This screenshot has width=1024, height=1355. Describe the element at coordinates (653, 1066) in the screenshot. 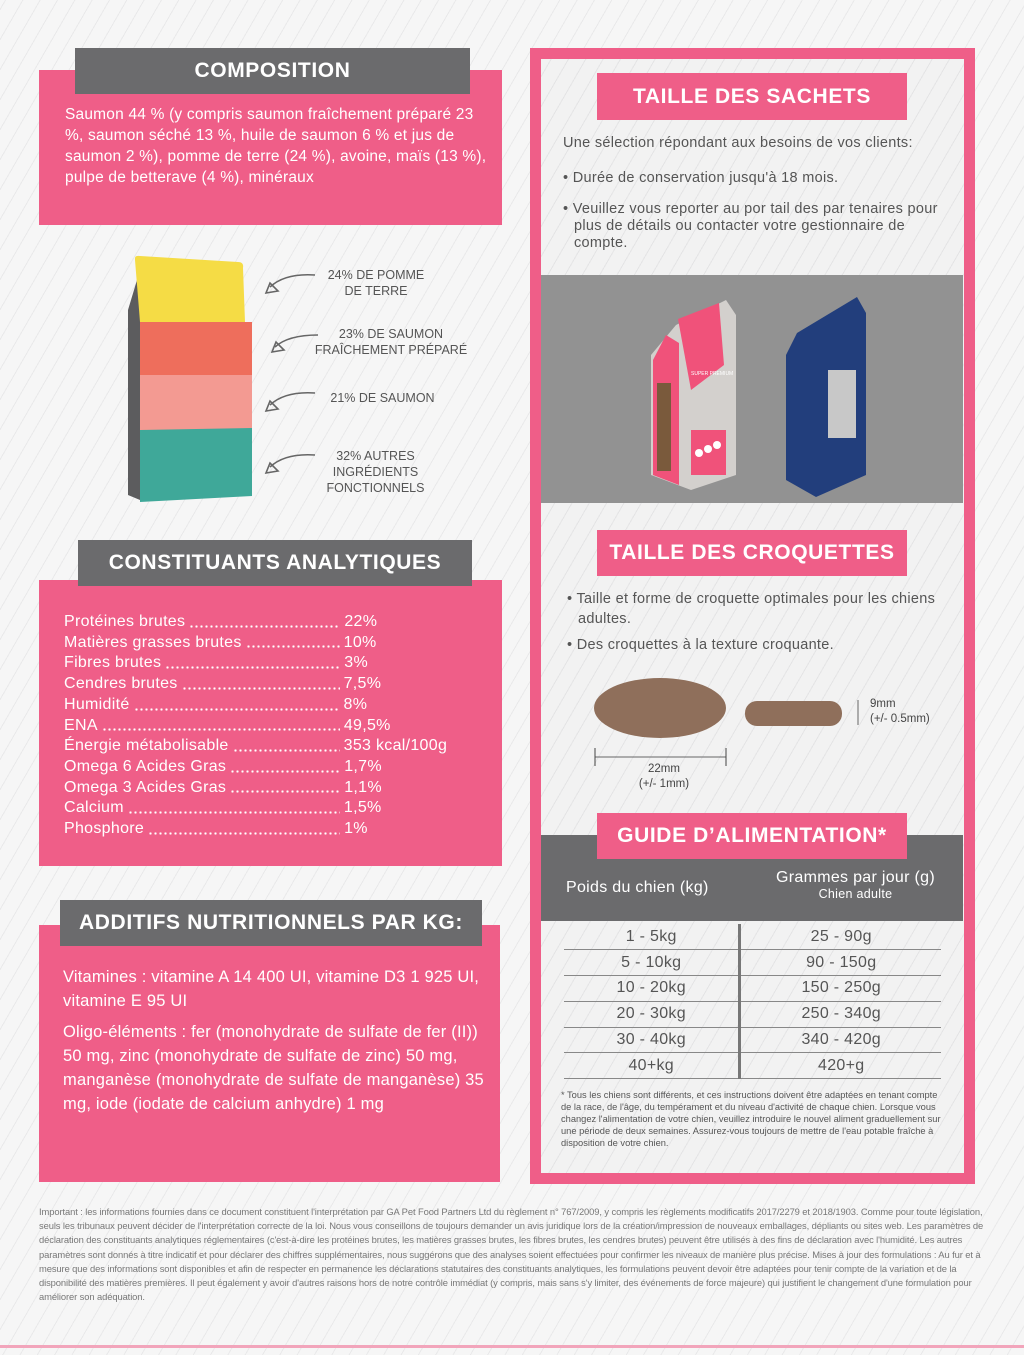

I see `weight-cell: 40+kg` at that location.